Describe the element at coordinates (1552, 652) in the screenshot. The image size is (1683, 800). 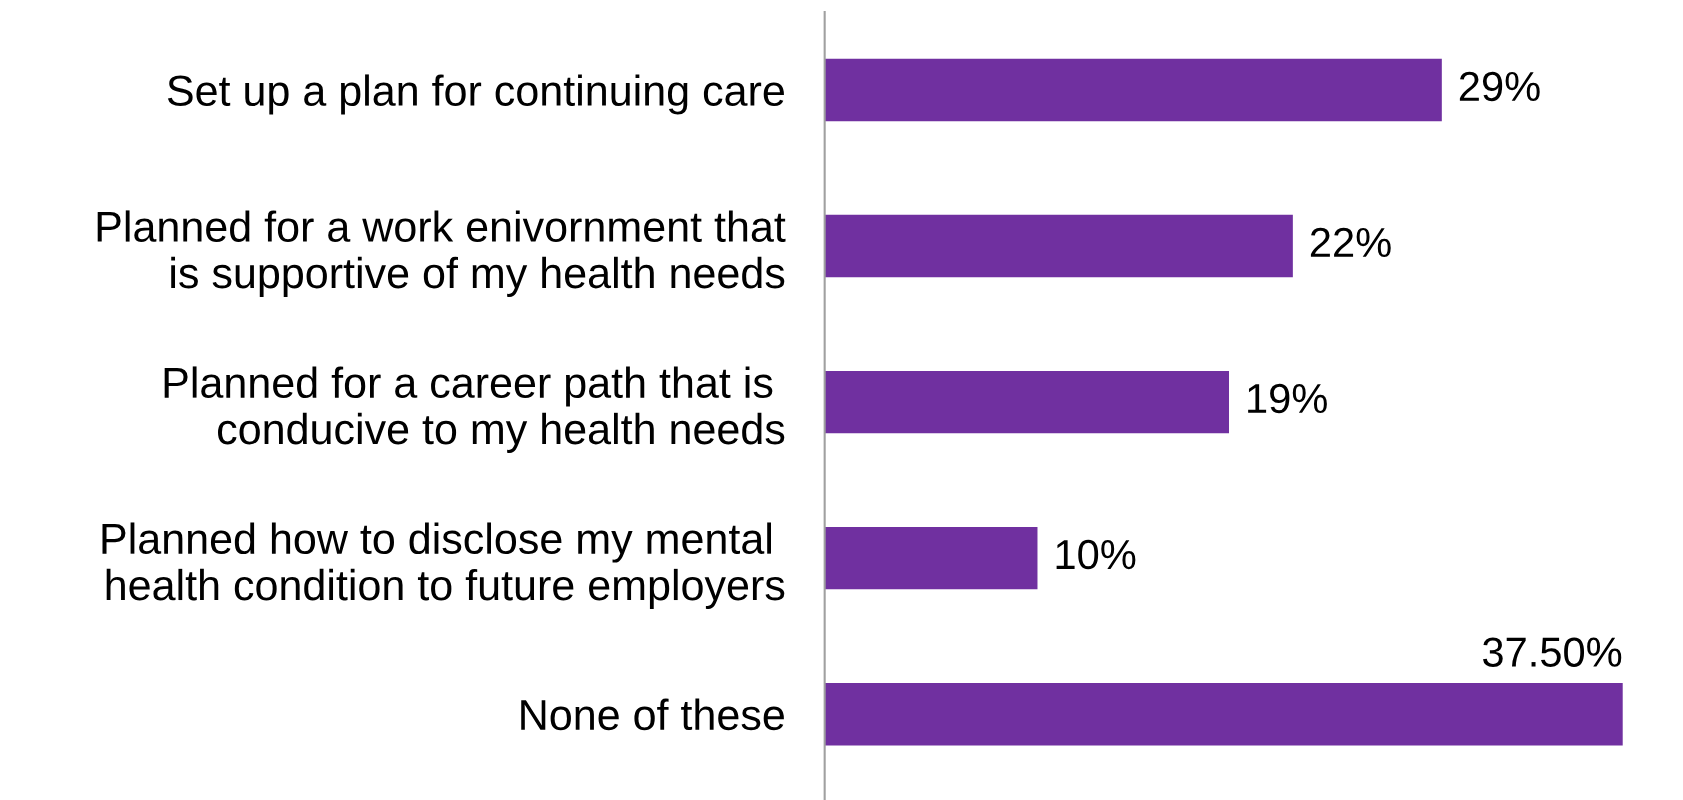
I see `data-label: 37.50%` at that location.